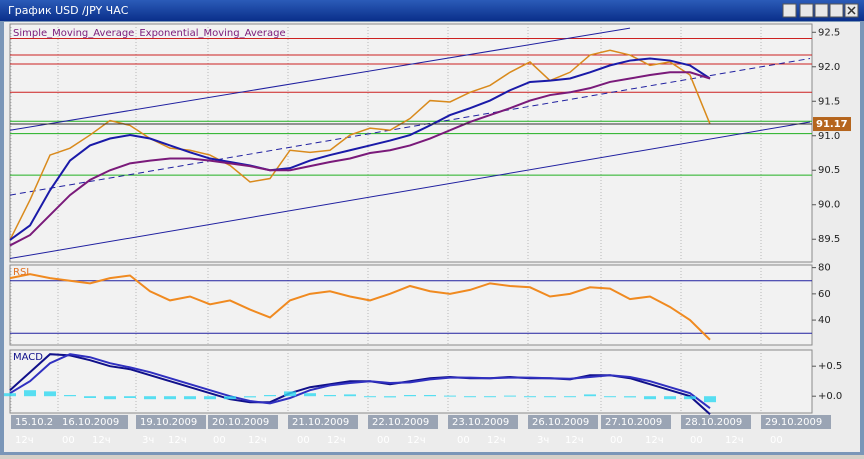 Image resolution: width=864 pixels, height=459 pixels. Describe the element at coordinates (212, 33) in the screenshot. I see `legend-entry: Exponential_Moving_Average` at that location.